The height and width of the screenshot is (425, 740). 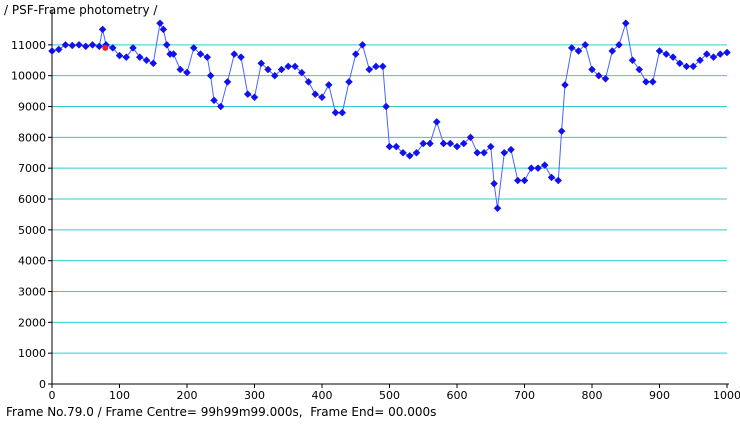 What do you see at coordinates (32, 199) in the screenshot?
I see `y-tick-label: 6000` at bounding box center [32, 199].